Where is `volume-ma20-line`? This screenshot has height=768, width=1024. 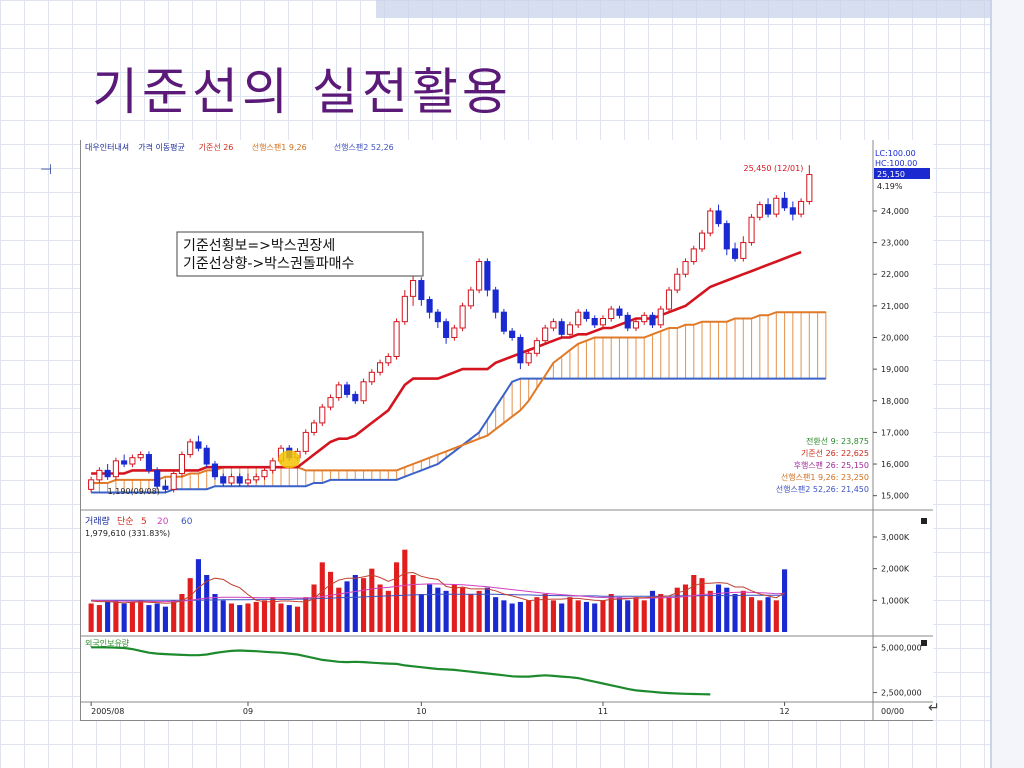
volume-ma20-line is located at coordinates (438, 593).